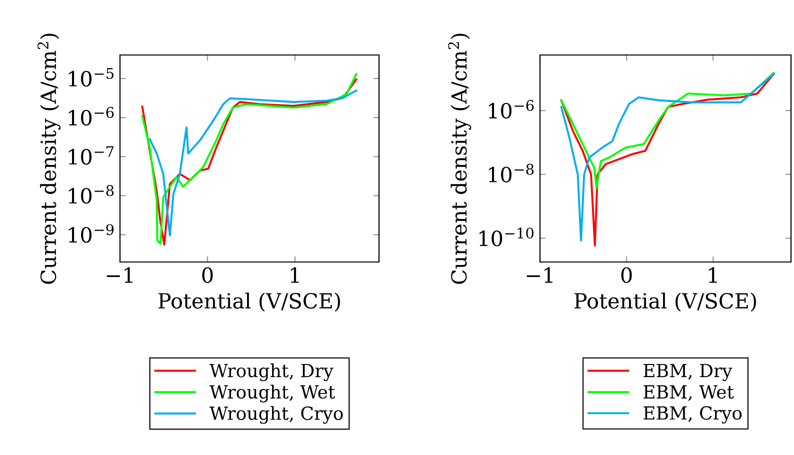 This screenshot has height=455, width=794. I want to click on legend-label: Wrought, Dry, so click(272, 372).